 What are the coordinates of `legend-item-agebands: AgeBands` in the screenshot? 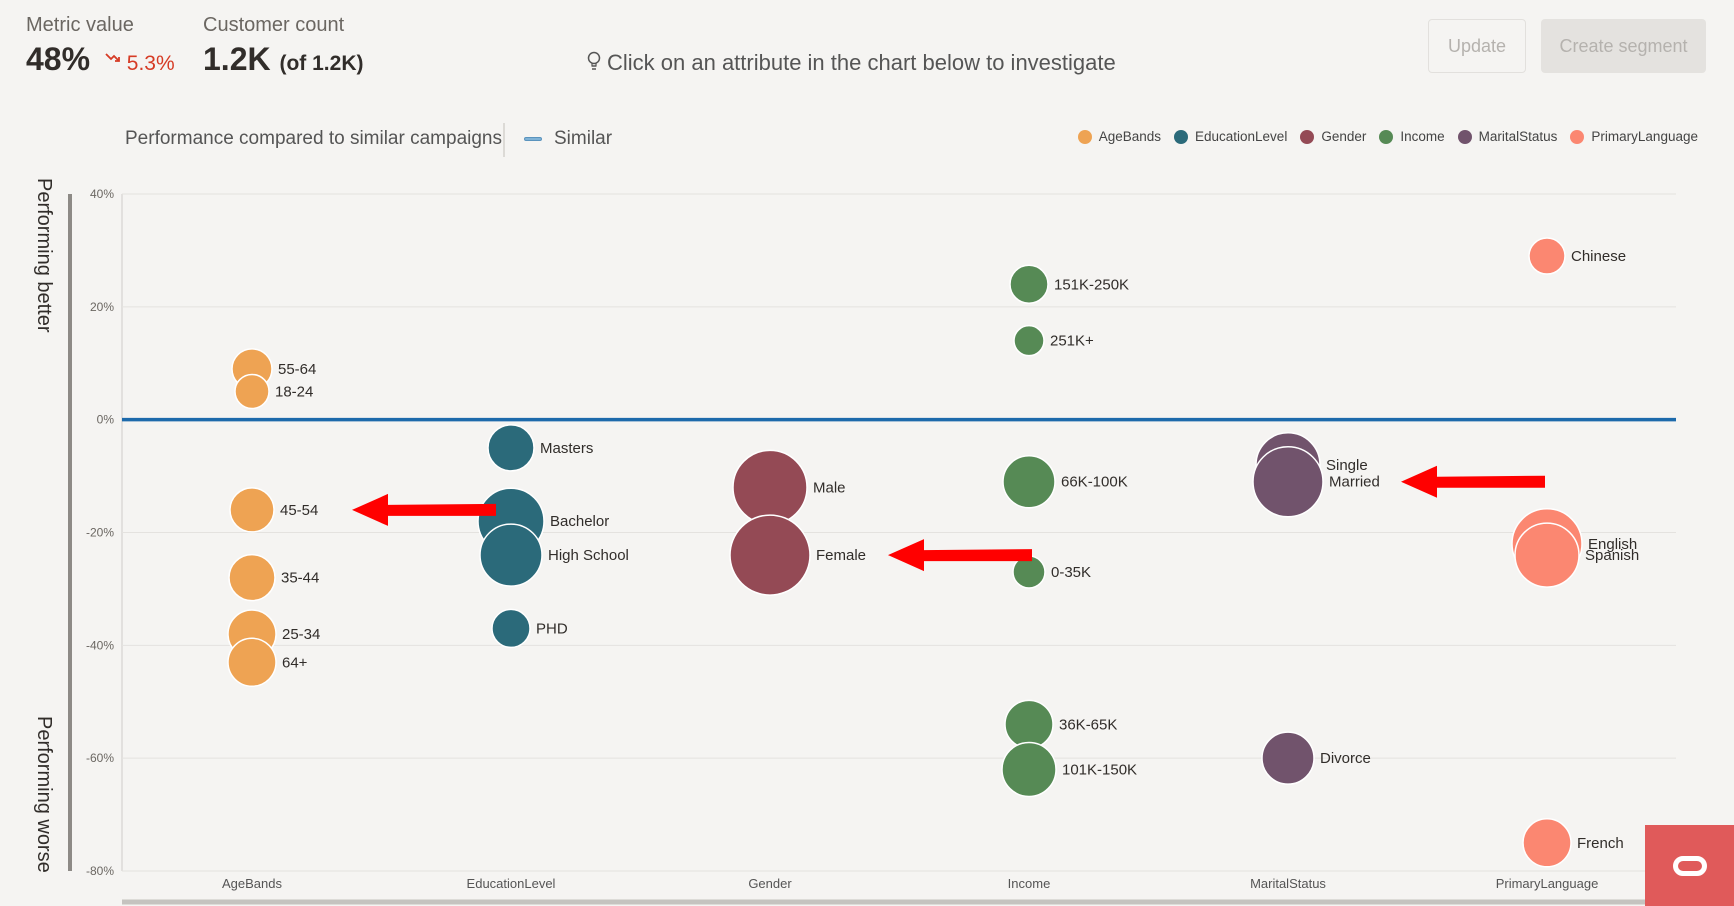 It's located at (1119, 136).